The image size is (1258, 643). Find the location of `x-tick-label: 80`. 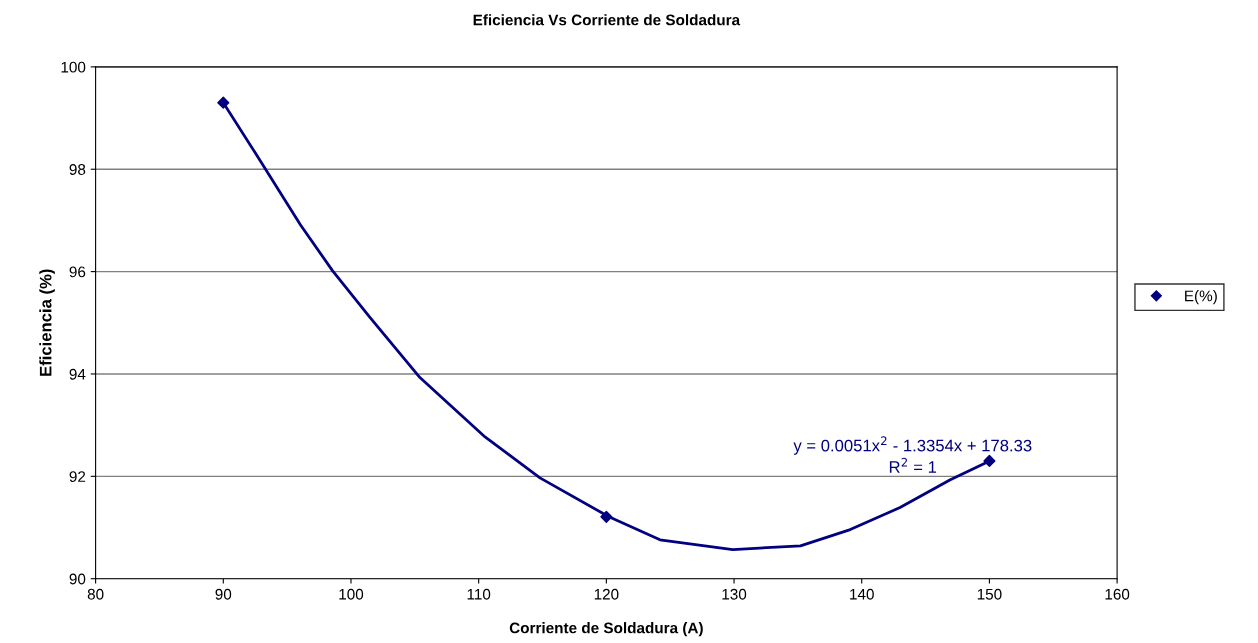

x-tick-label: 80 is located at coordinates (95, 594).